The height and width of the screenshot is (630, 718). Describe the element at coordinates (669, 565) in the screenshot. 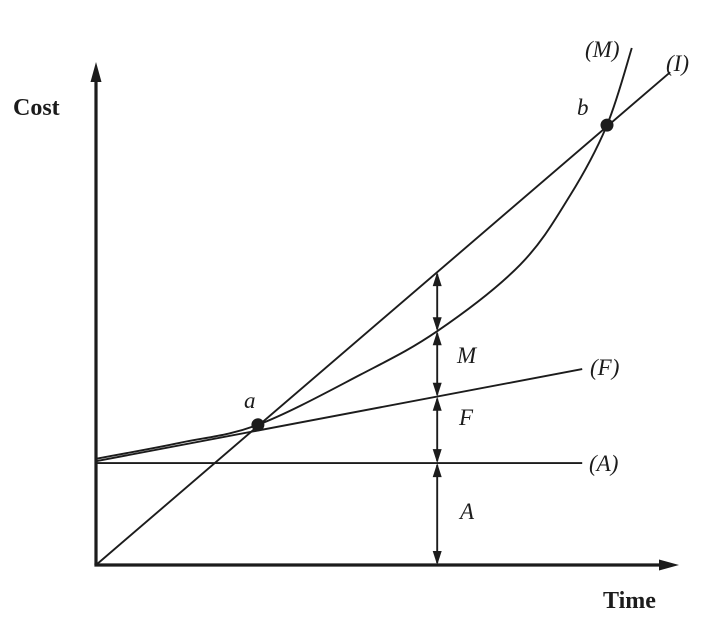

I see `x-axis-arrowhead-icon` at that location.